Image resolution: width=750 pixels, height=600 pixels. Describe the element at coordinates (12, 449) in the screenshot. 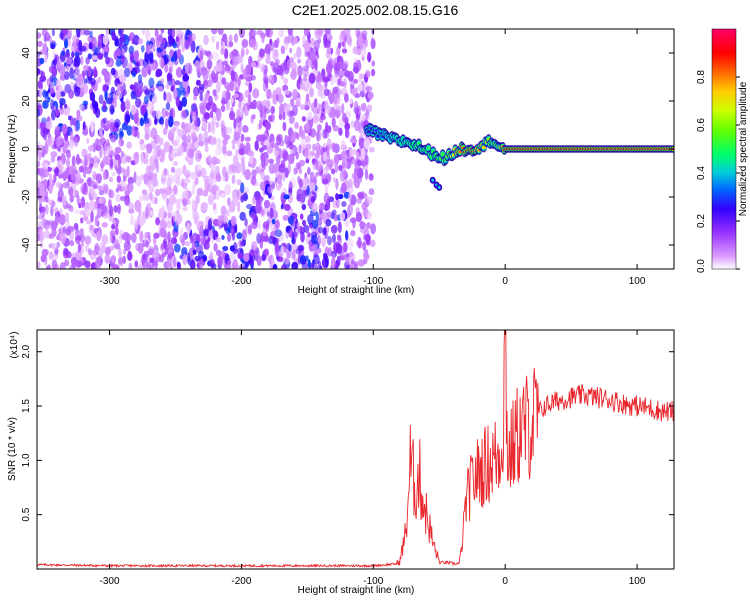

I see `snr-y-label: SNR (10 * v/v)` at that location.